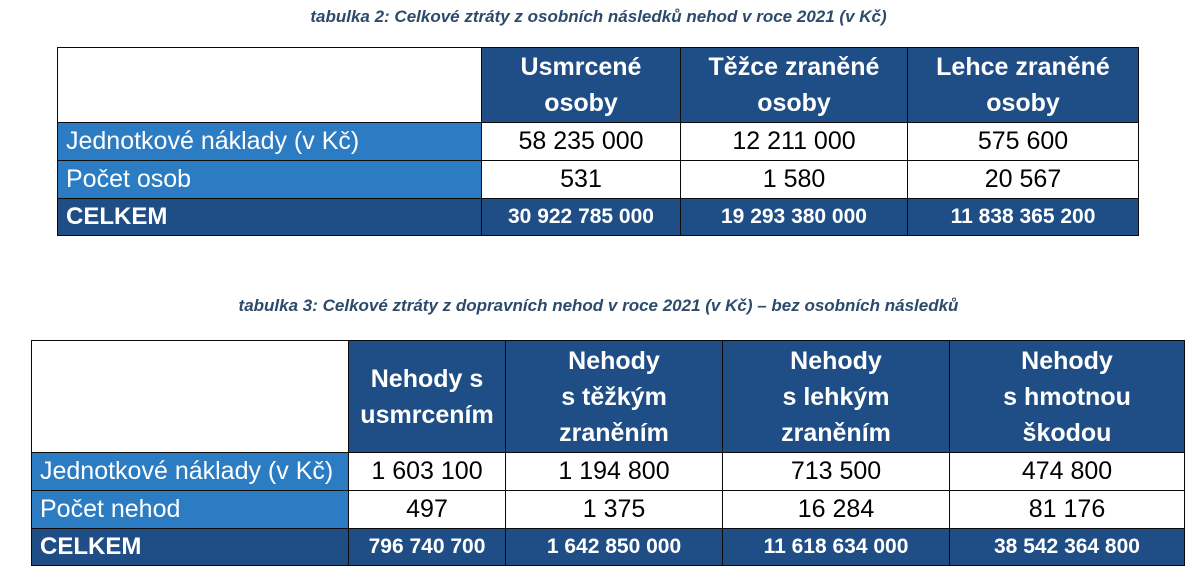 The width and height of the screenshot is (1197, 569). I want to click on header-line: škodou, so click(1067, 432).